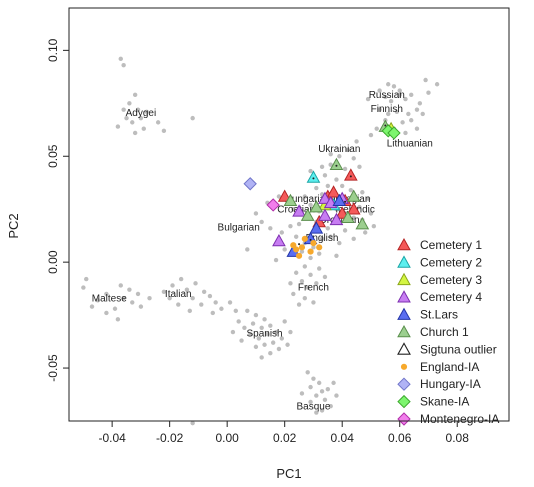  What do you see at coordinates (285, 438) in the screenshot?
I see `x-tick-label: 0.02` at bounding box center [285, 438].